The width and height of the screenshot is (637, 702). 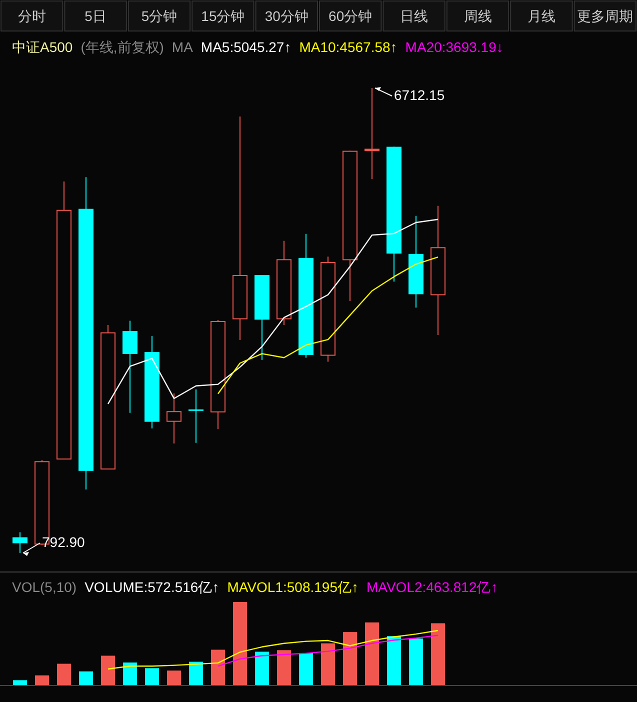 What do you see at coordinates (246, 47) in the screenshot?
I see `text: MA5:5045.27↑` at bounding box center [246, 47].